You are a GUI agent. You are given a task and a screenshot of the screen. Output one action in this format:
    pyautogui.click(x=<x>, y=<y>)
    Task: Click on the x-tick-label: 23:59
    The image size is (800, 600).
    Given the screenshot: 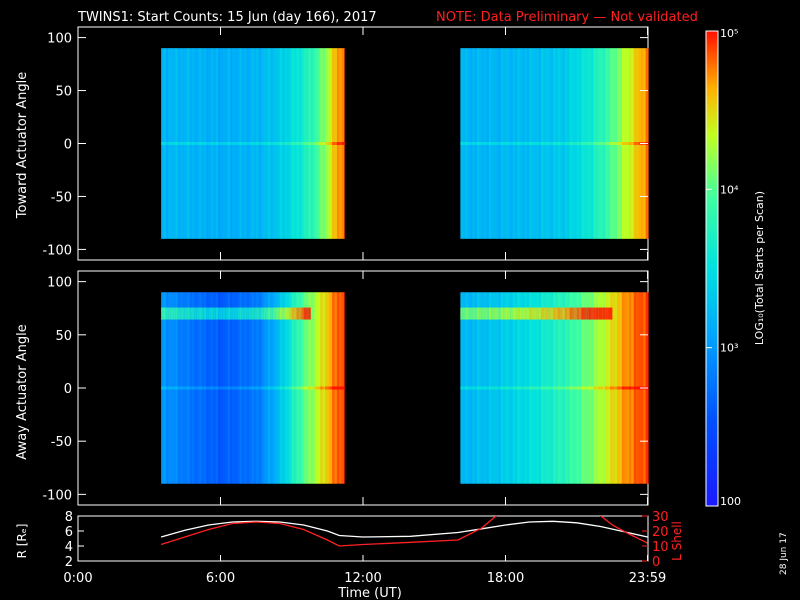 What is the action you would take?
    pyautogui.click(x=647, y=578)
    